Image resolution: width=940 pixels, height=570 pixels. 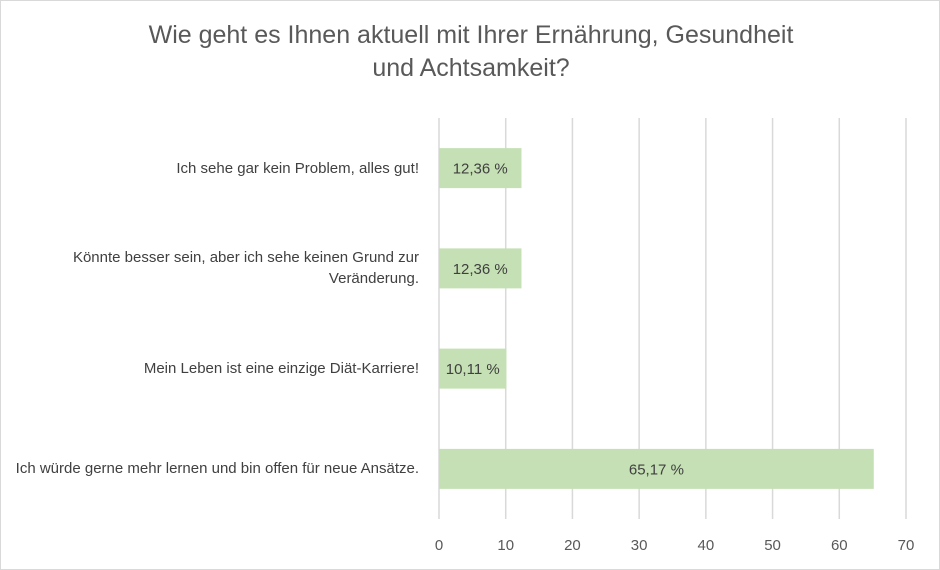 What do you see at coordinates (297, 168) in the screenshot?
I see `category-label: Ich sehe gar kein Problem, alles gut!` at bounding box center [297, 168].